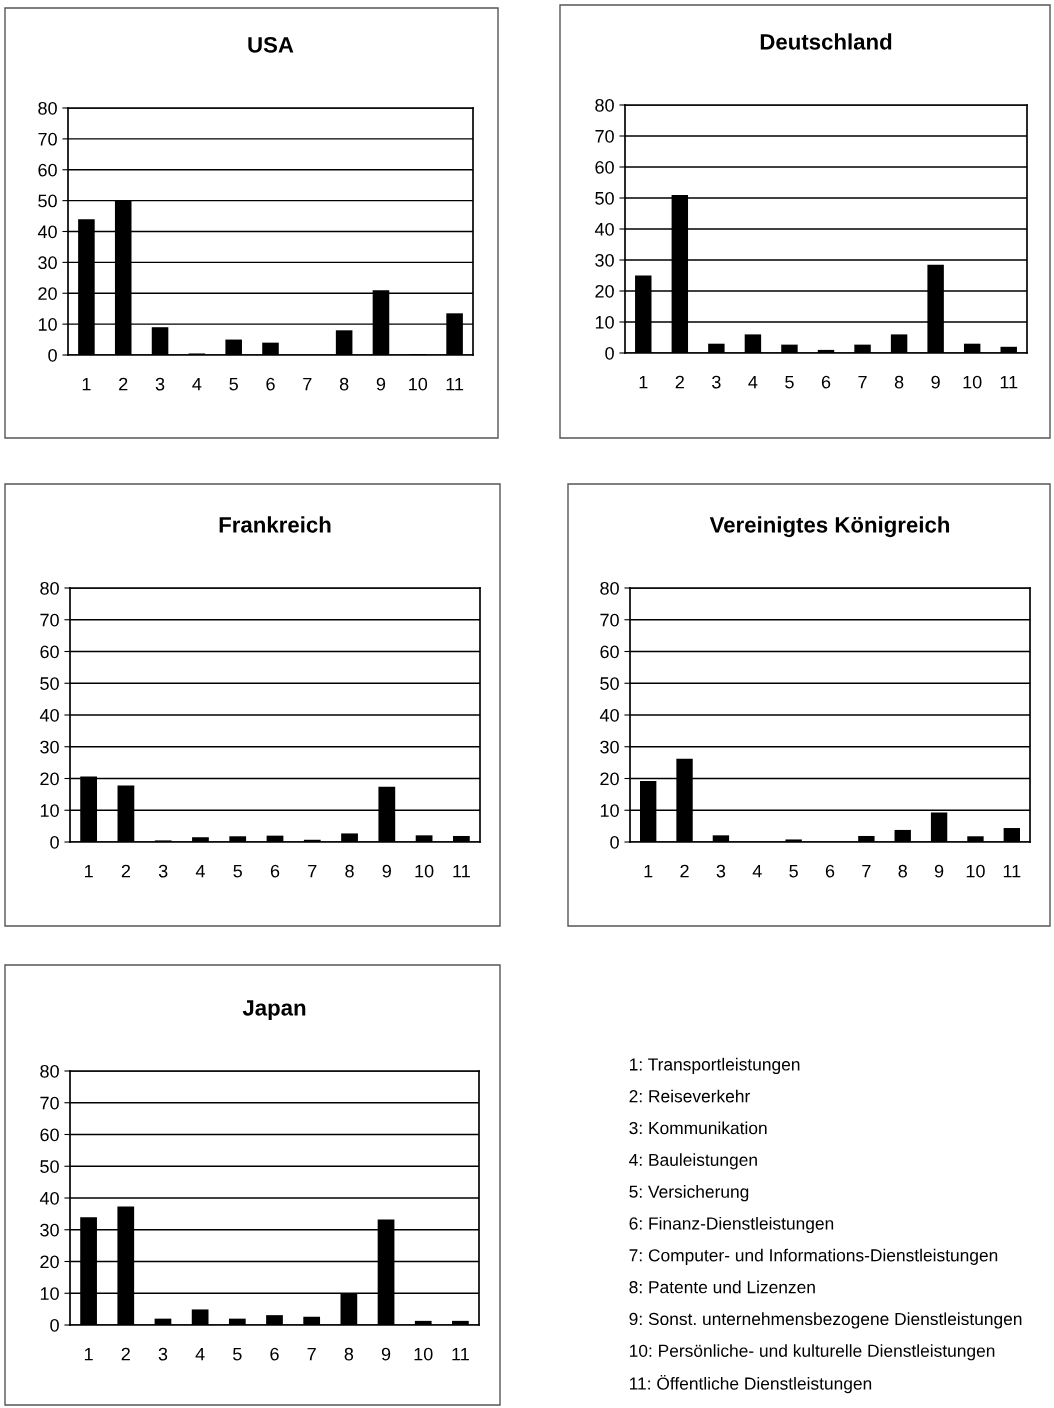 This screenshot has height=1408, width=1054. I want to click on text: 5: Versicherung, so click(689, 1193).